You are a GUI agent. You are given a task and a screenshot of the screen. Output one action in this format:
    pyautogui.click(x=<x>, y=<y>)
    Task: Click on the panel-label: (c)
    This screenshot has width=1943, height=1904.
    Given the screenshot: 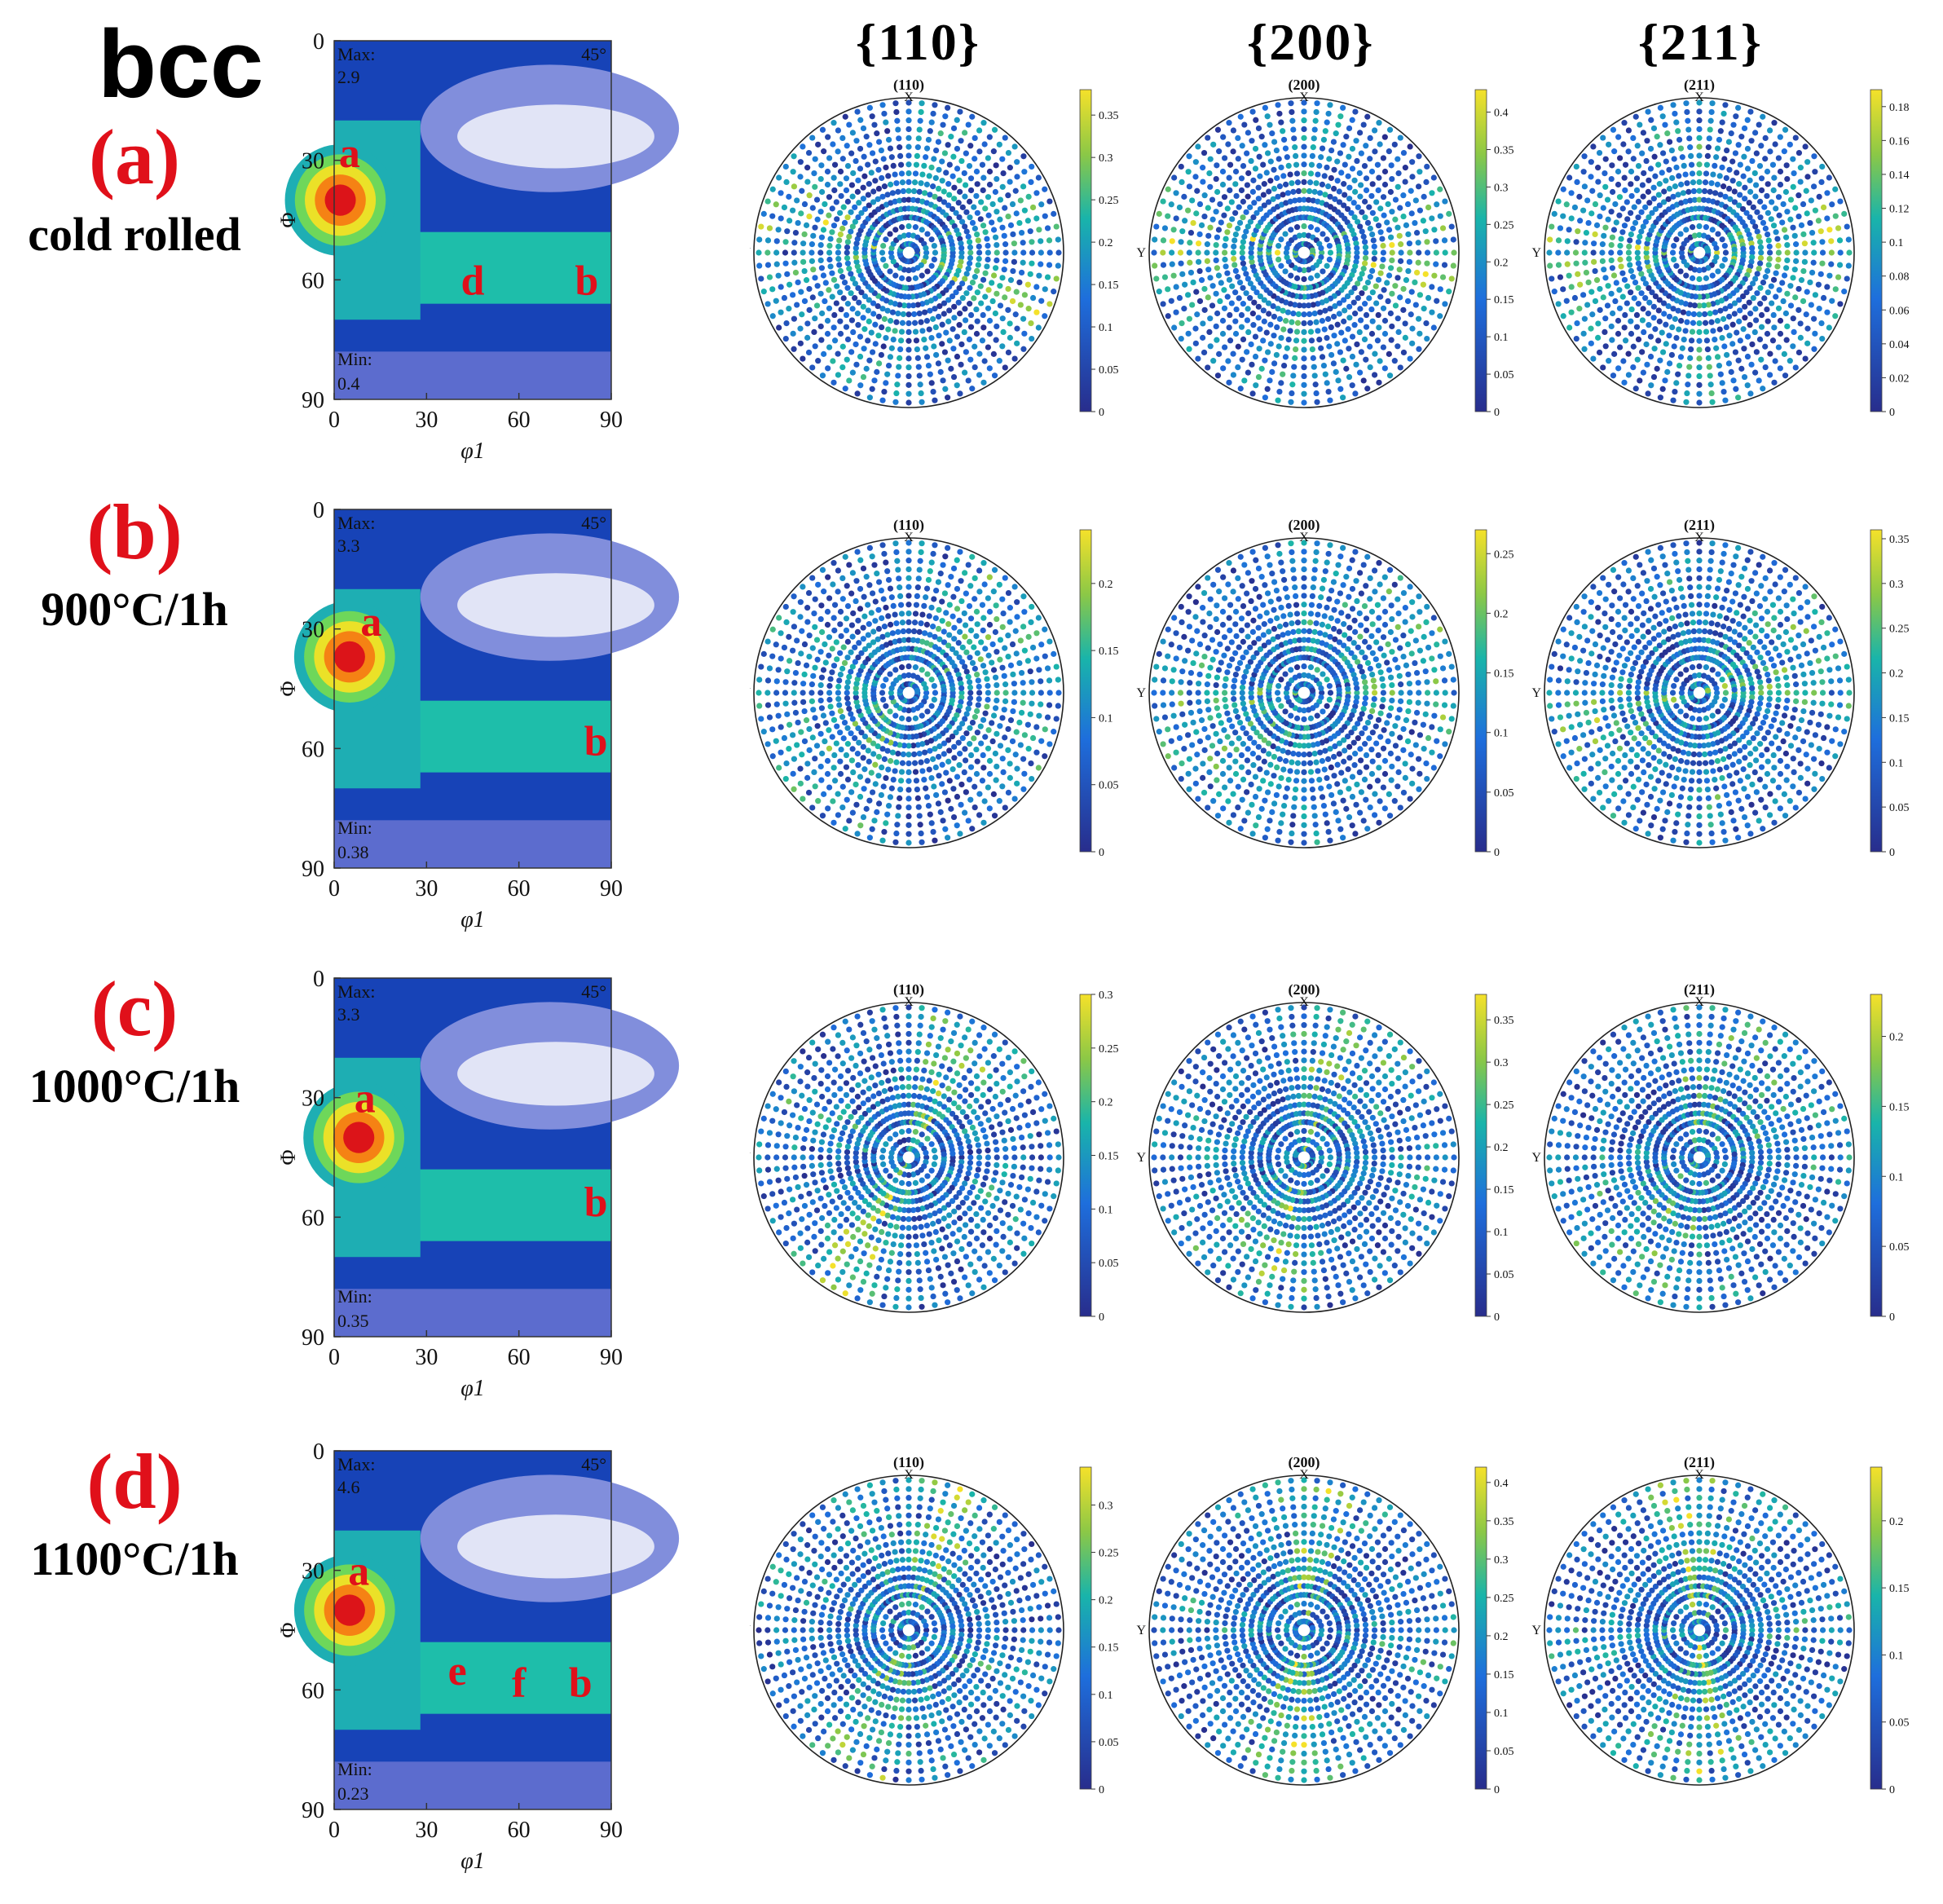 What is the action you would take?
    pyautogui.click(x=134, y=1009)
    